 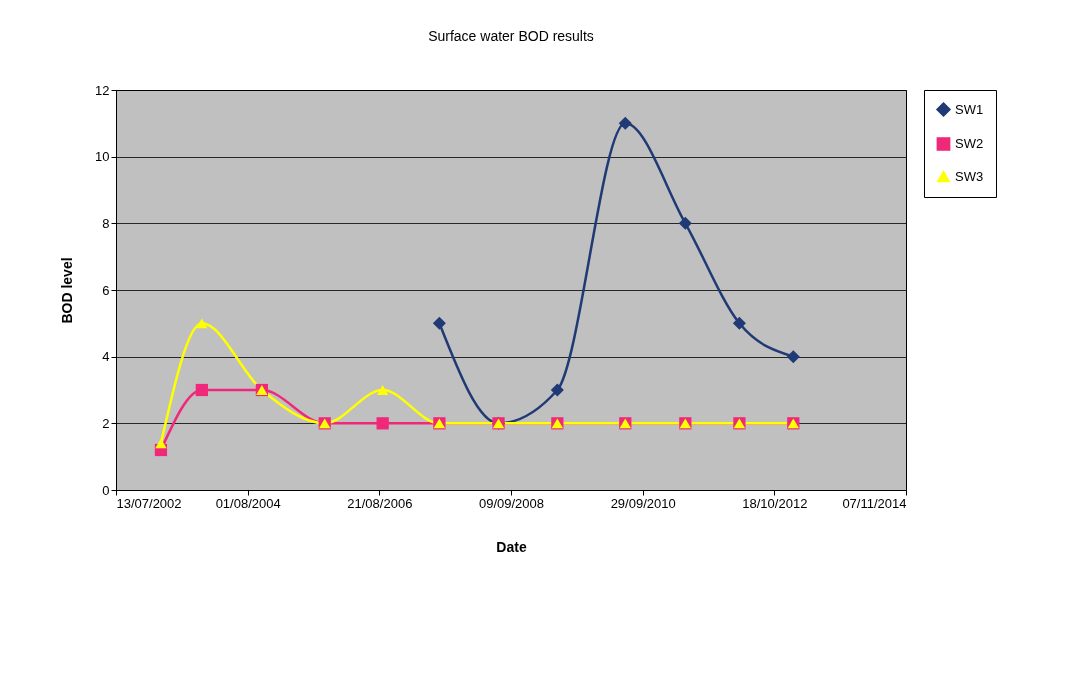 I want to click on y-tick-label: 12, so click(x=102, y=90).